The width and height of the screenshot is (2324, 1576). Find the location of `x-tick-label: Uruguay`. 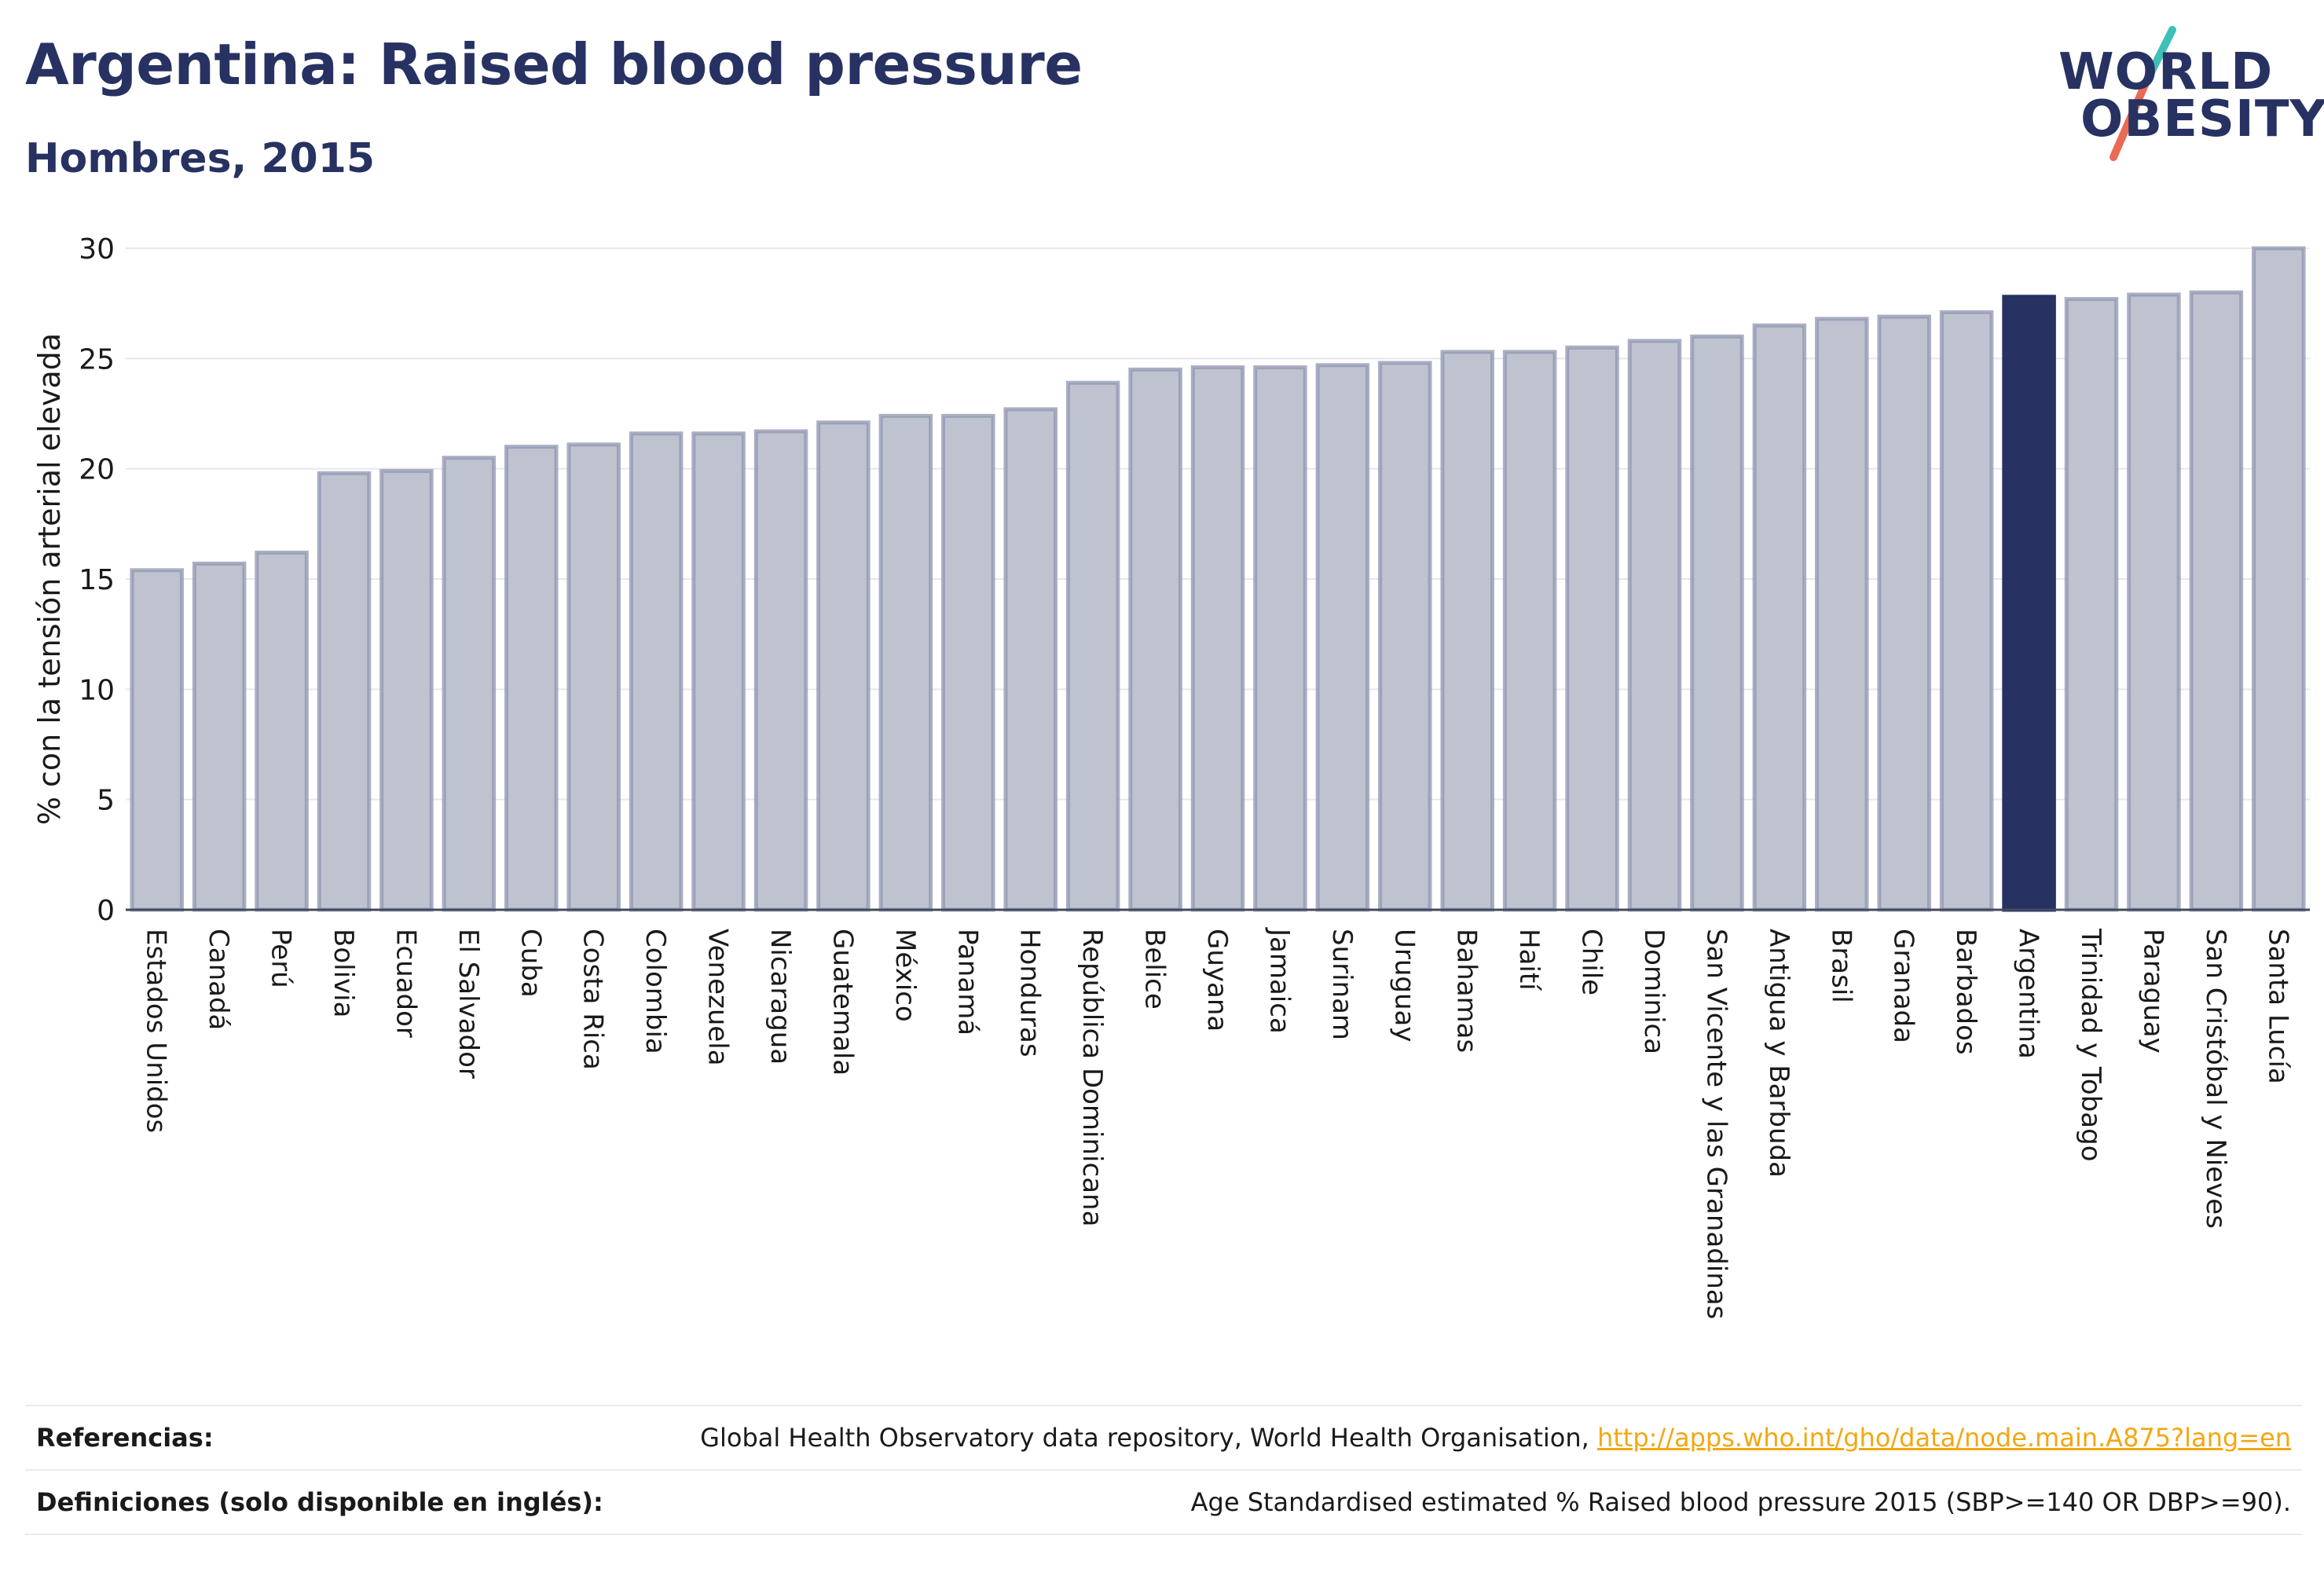

x-tick-label: Uruguay is located at coordinates (1404, 986).